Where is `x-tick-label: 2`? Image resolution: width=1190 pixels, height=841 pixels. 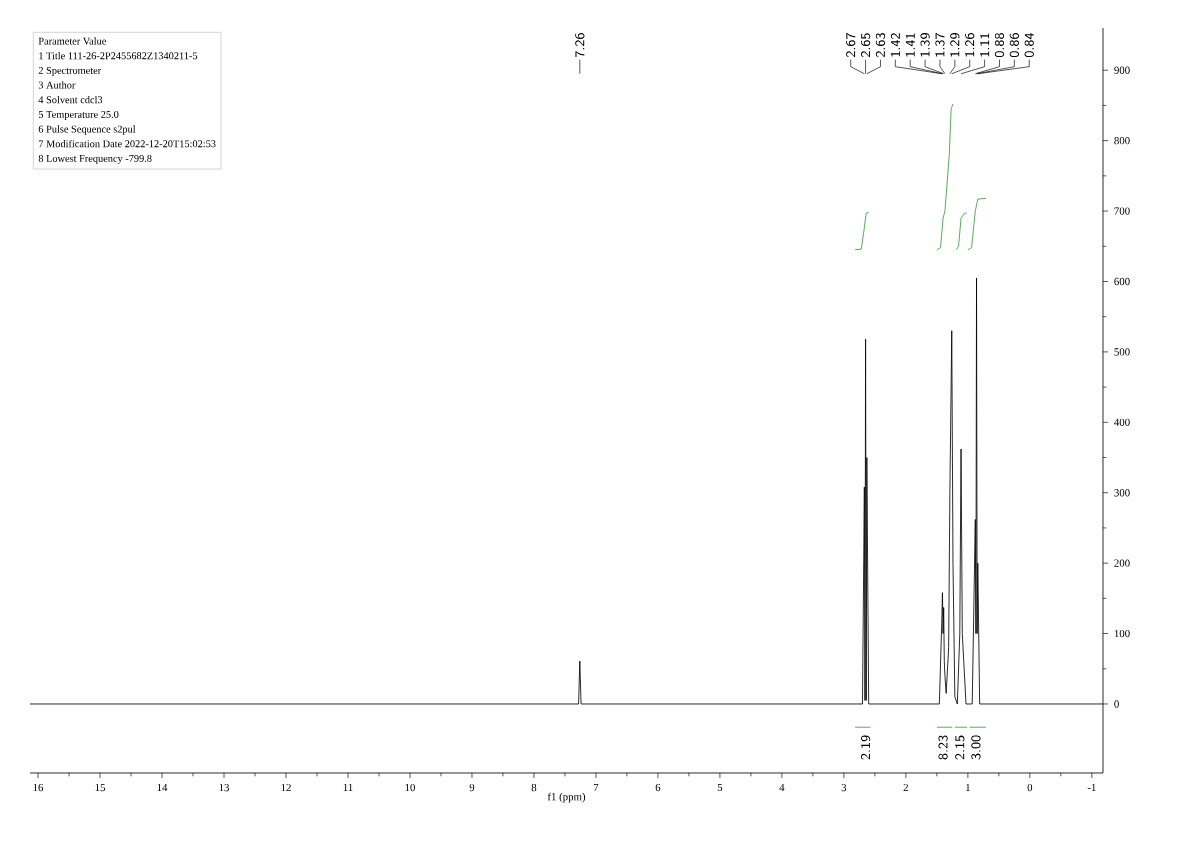
x-tick-label: 2 is located at coordinates (905, 787).